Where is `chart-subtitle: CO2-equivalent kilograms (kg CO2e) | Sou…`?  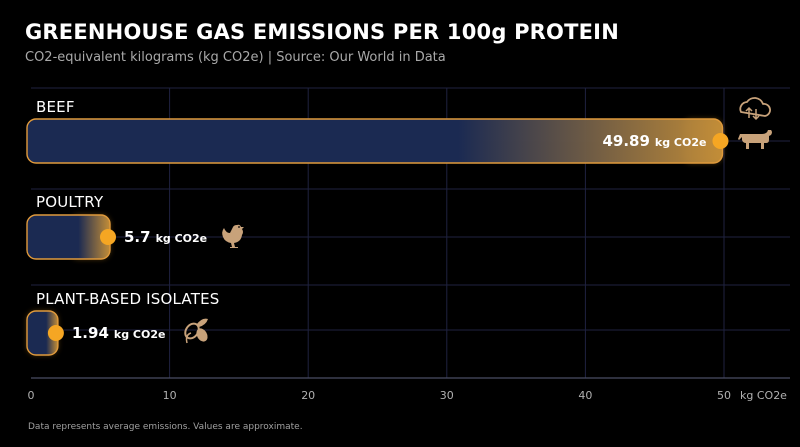 chart-subtitle: CO2-equivalent kilograms (kg CO2e) | Sou… is located at coordinates (235, 57).